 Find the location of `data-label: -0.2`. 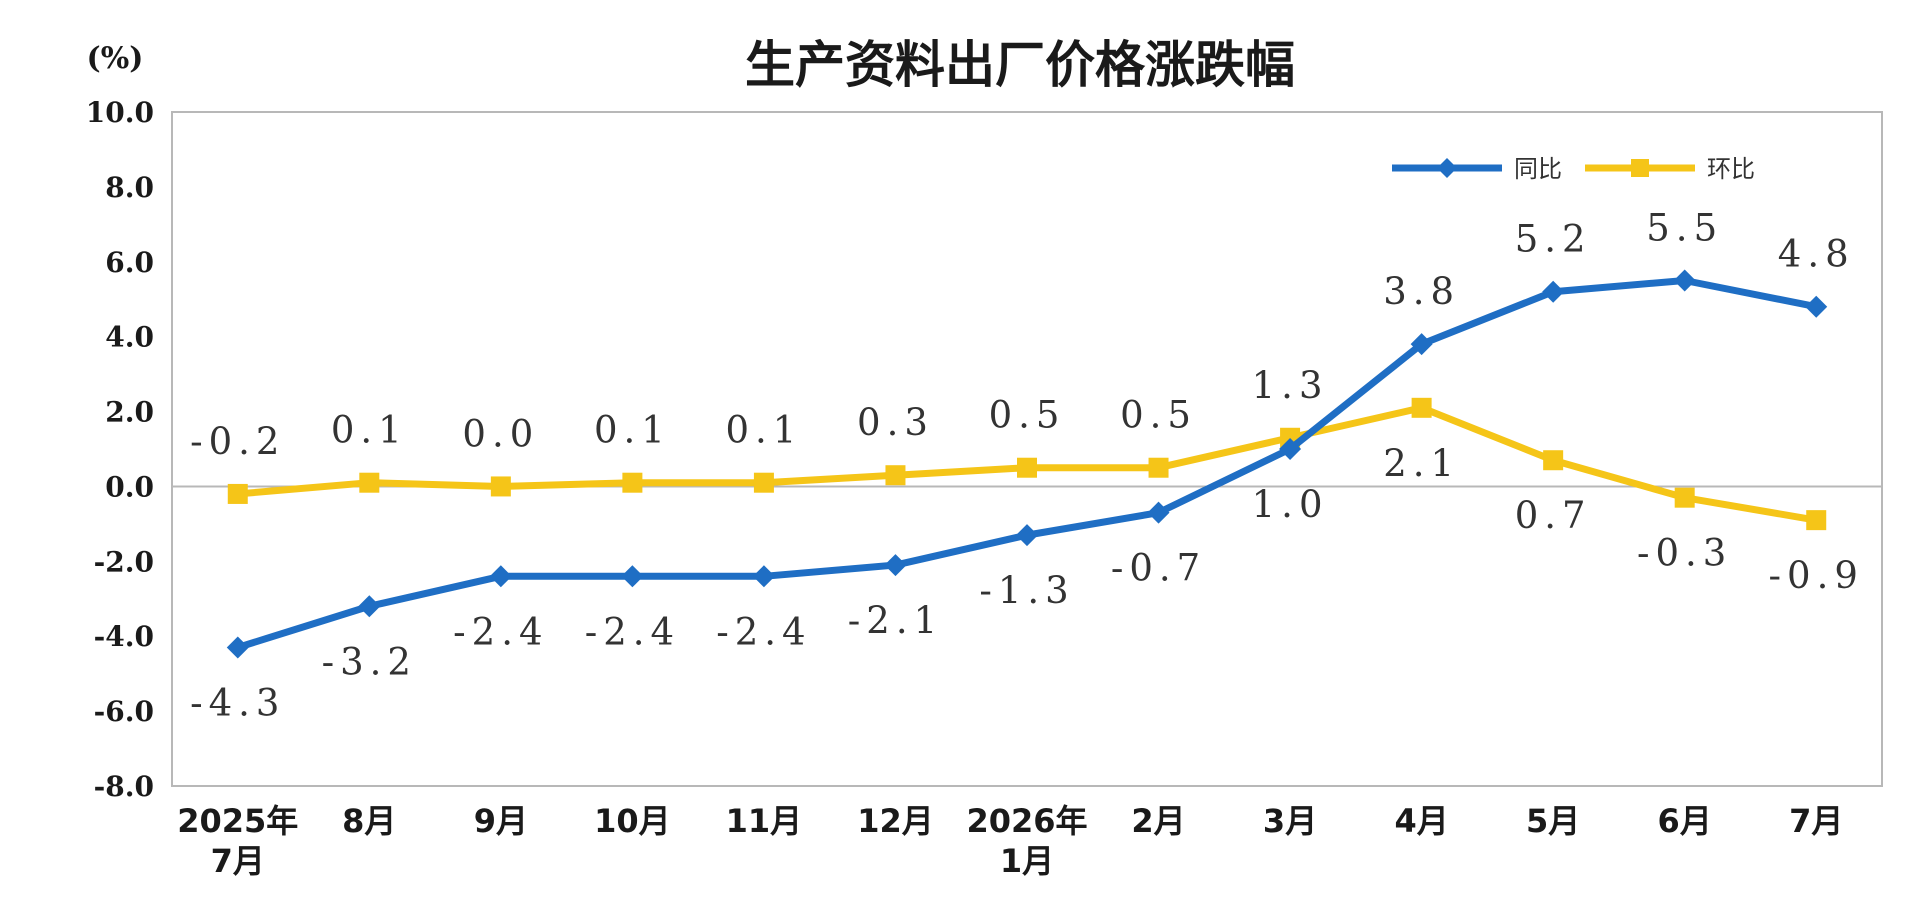

data-label: -0.2 is located at coordinates (237, 441).